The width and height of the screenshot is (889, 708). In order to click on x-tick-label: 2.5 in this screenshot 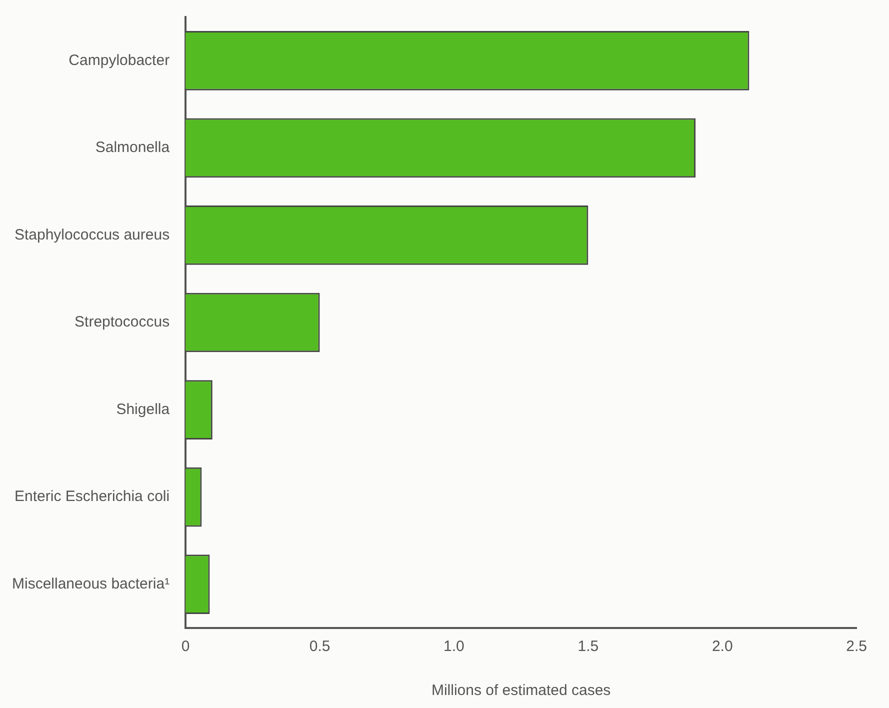, I will do `click(857, 647)`.